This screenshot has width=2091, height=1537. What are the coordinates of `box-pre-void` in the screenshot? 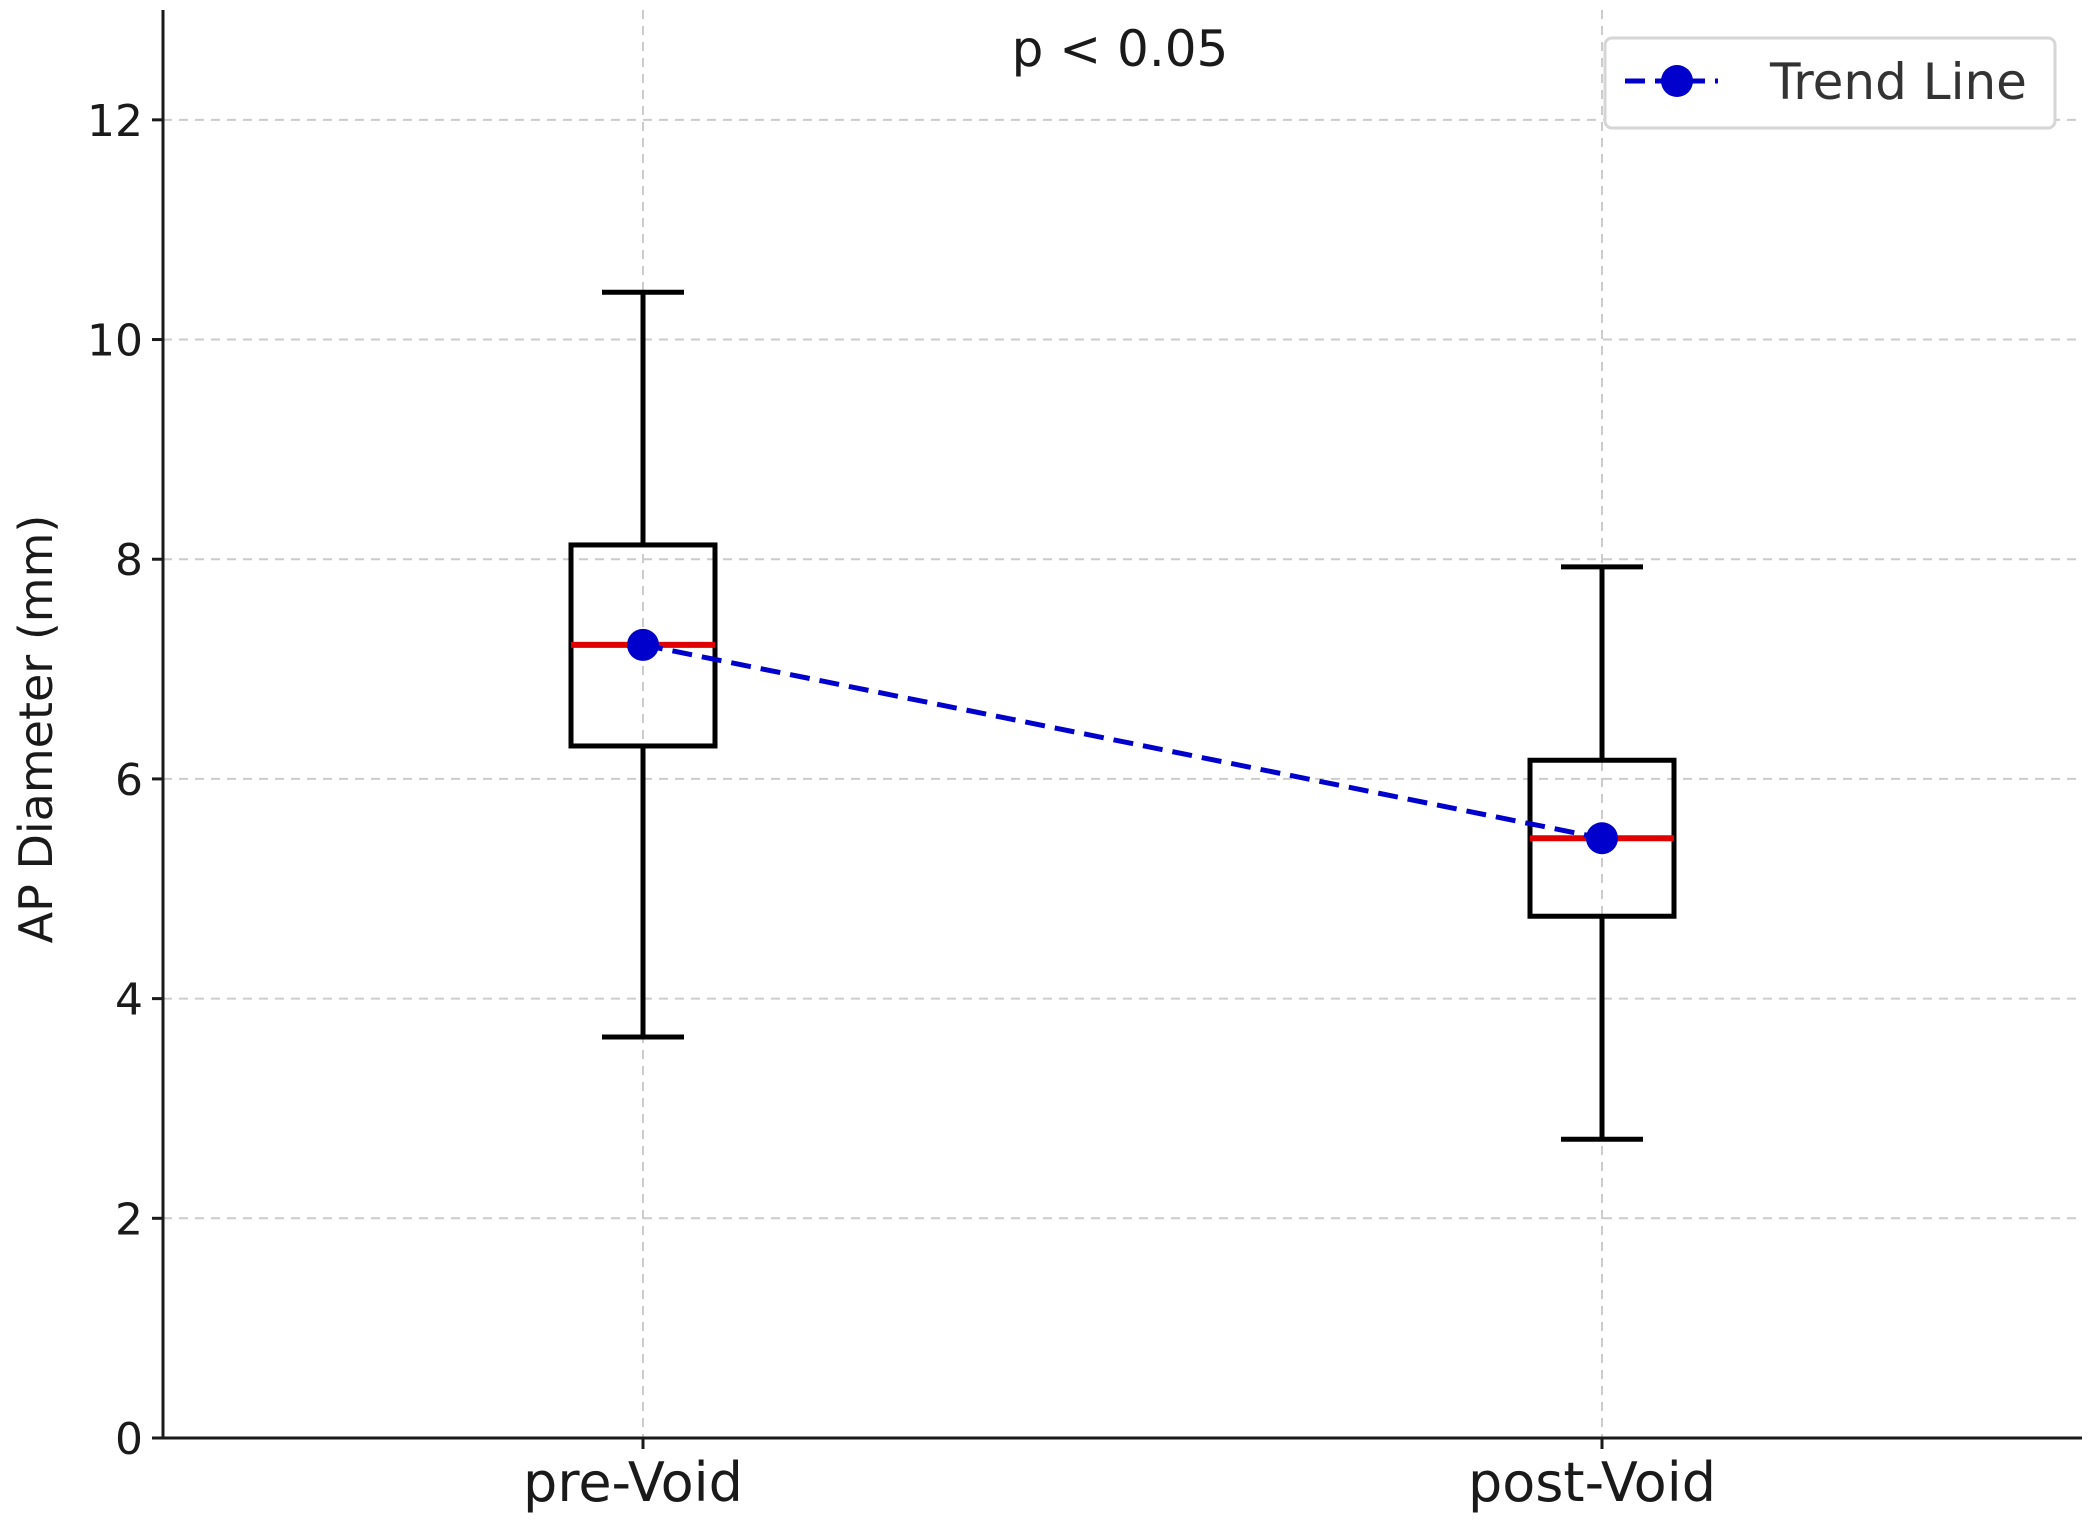 It's located at (643, 664).